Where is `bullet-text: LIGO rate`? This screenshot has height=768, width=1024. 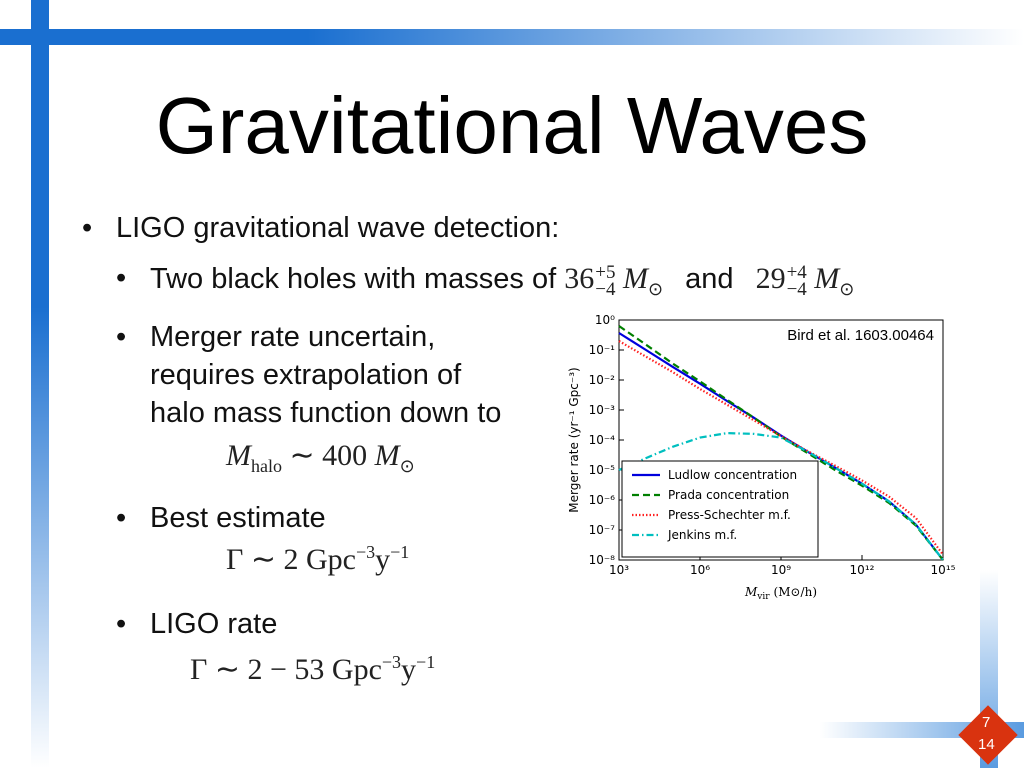
bullet-text: LIGO rate is located at coordinates (214, 624).